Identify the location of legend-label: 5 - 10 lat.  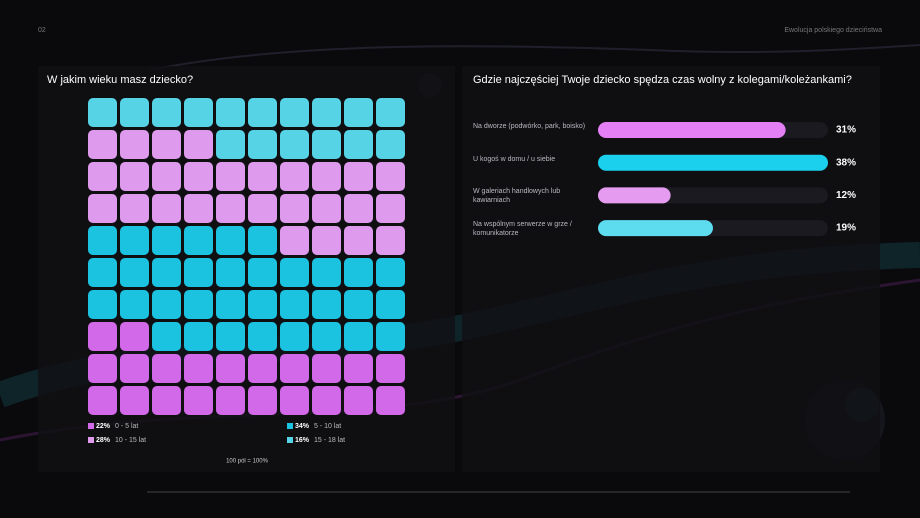
(327, 426).